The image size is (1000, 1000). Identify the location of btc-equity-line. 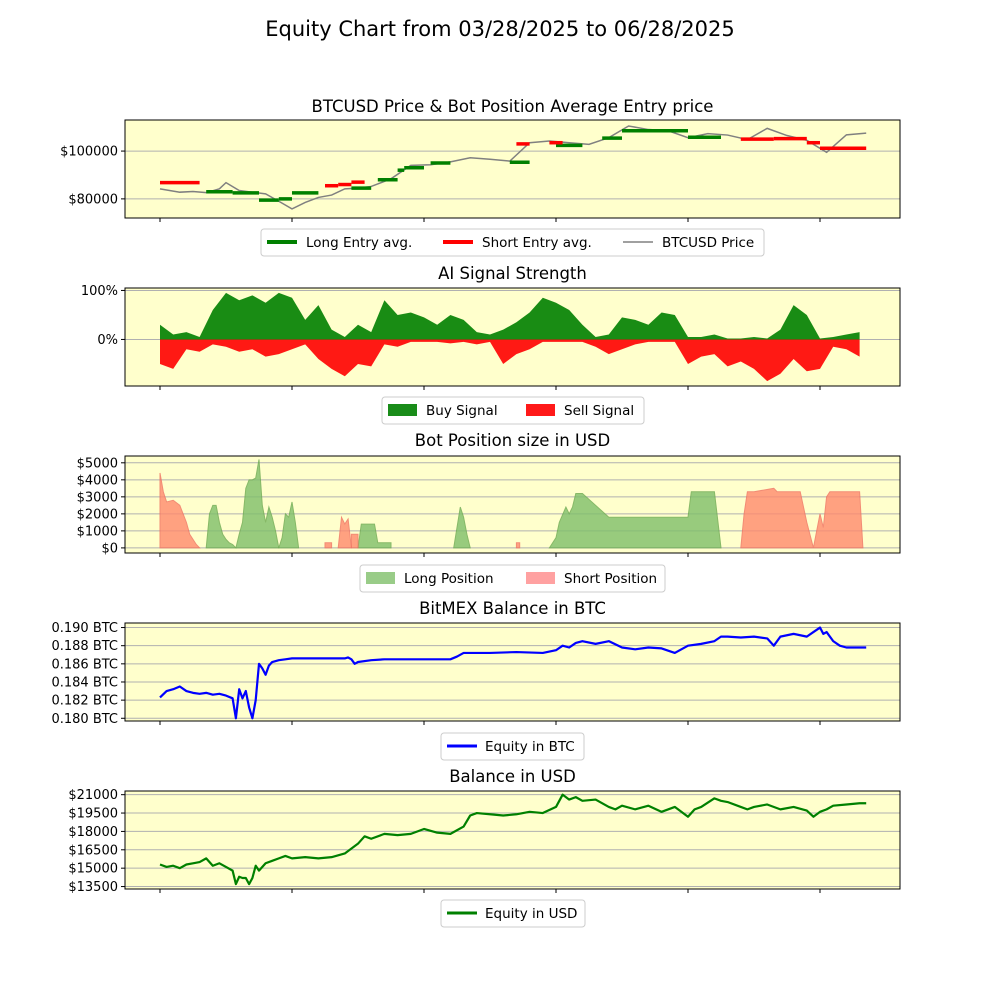
(513, 673).